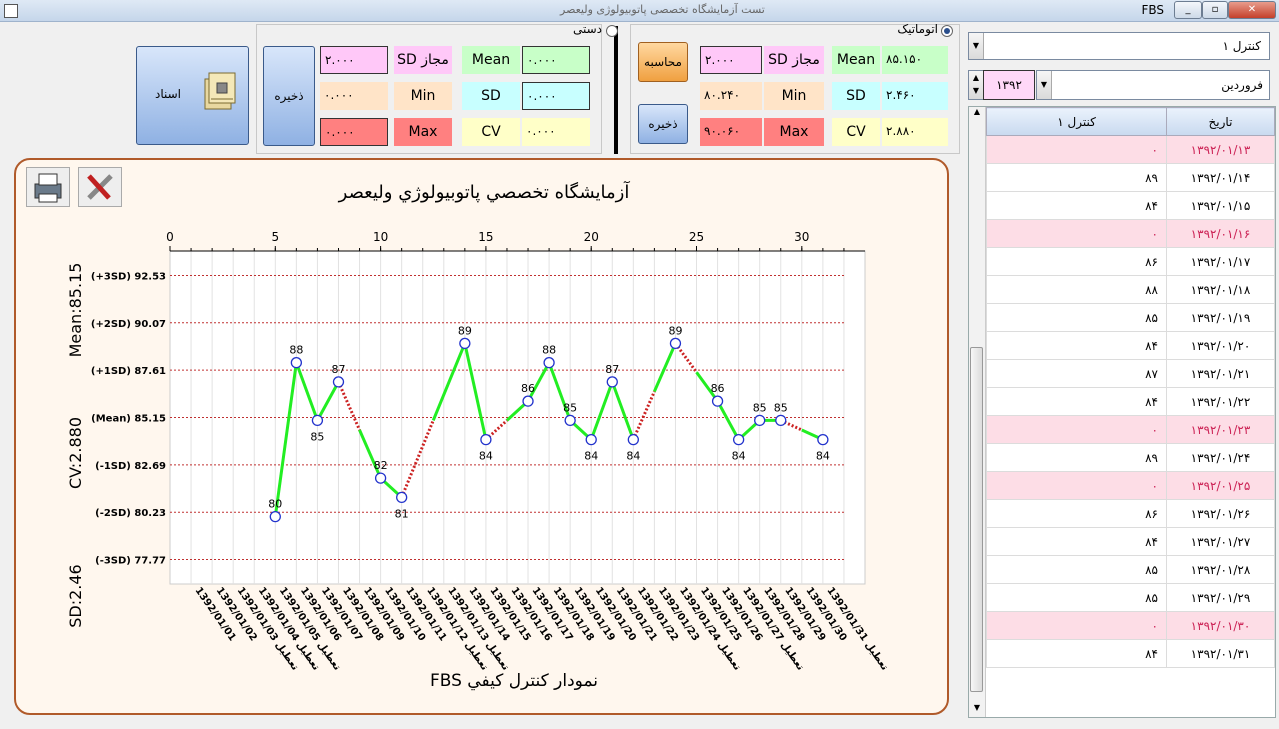  I want to click on table-row: ۸۴ ۱۳۹۲/۰۱/۱۵, so click(1130, 205).